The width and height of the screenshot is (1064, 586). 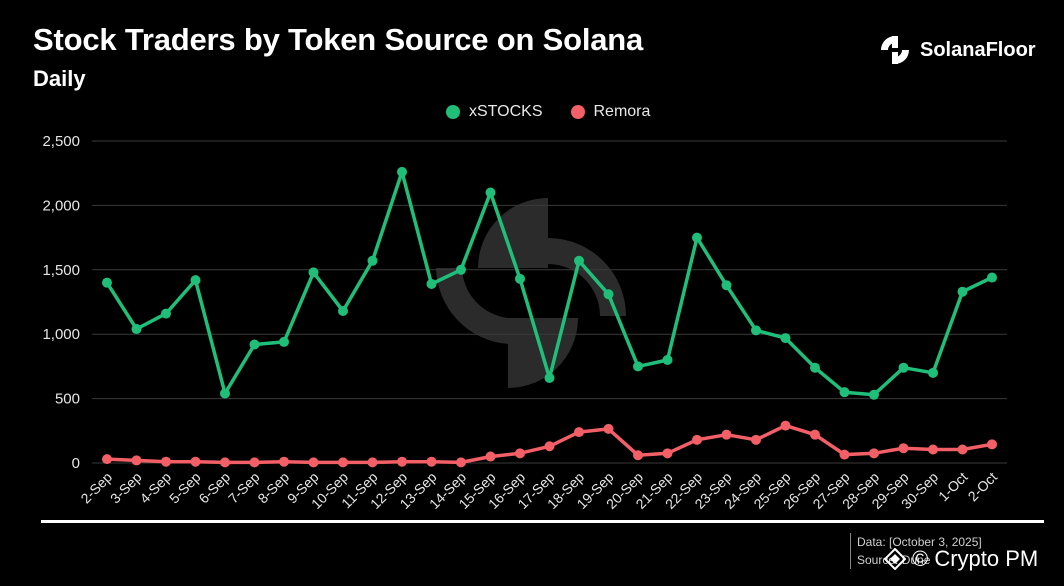 I want to click on x-tick-label: 4-Sep, so click(x=155, y=488).